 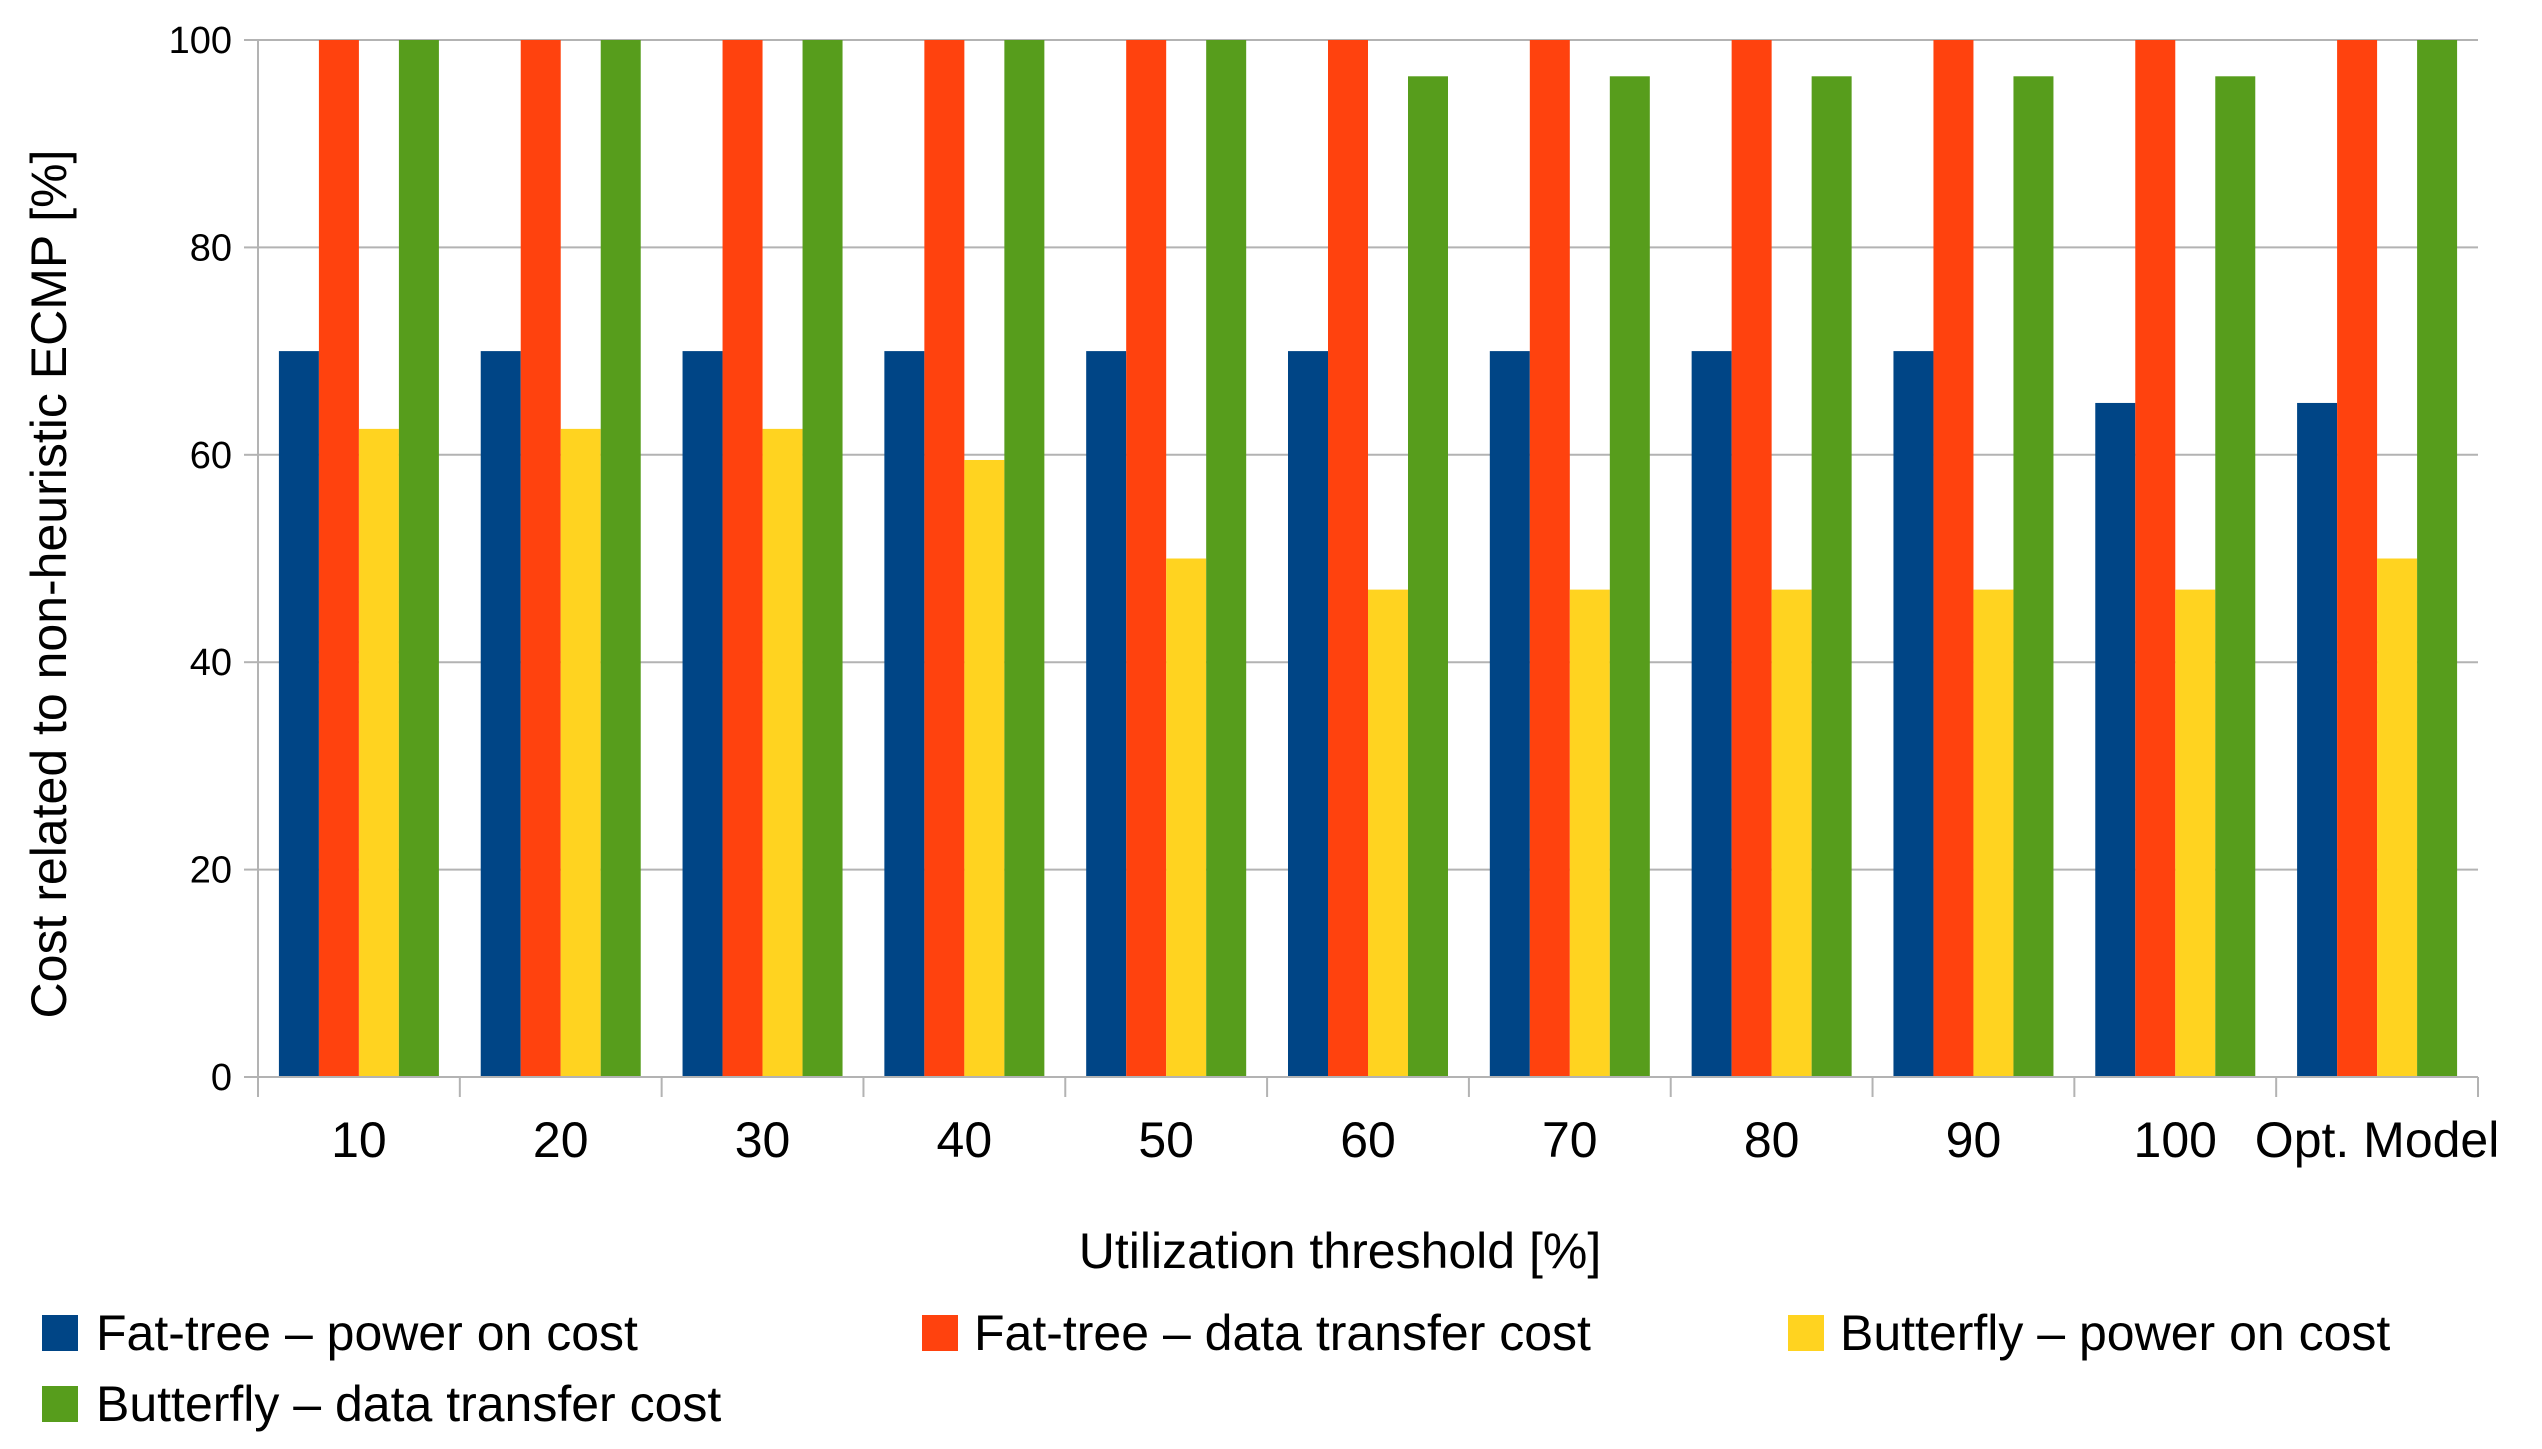 I want to click on x-tick-label: 20, so click(x=561, y=1140).